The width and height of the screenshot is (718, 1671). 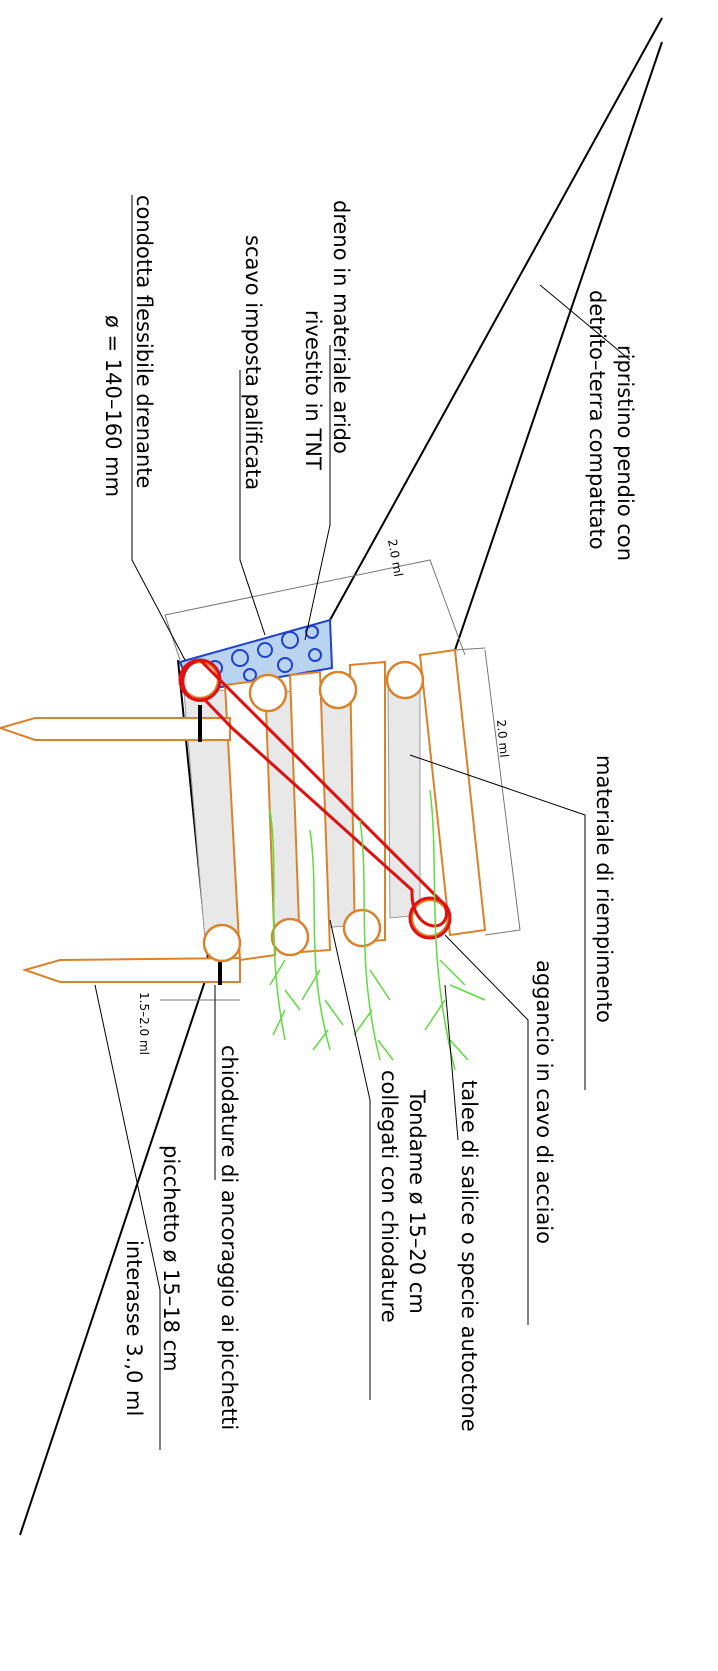 What do you see at coordinates (597, 420) in the screenshot?
I see `label: detrito–terra compattato` at bounding box center [597, 420].